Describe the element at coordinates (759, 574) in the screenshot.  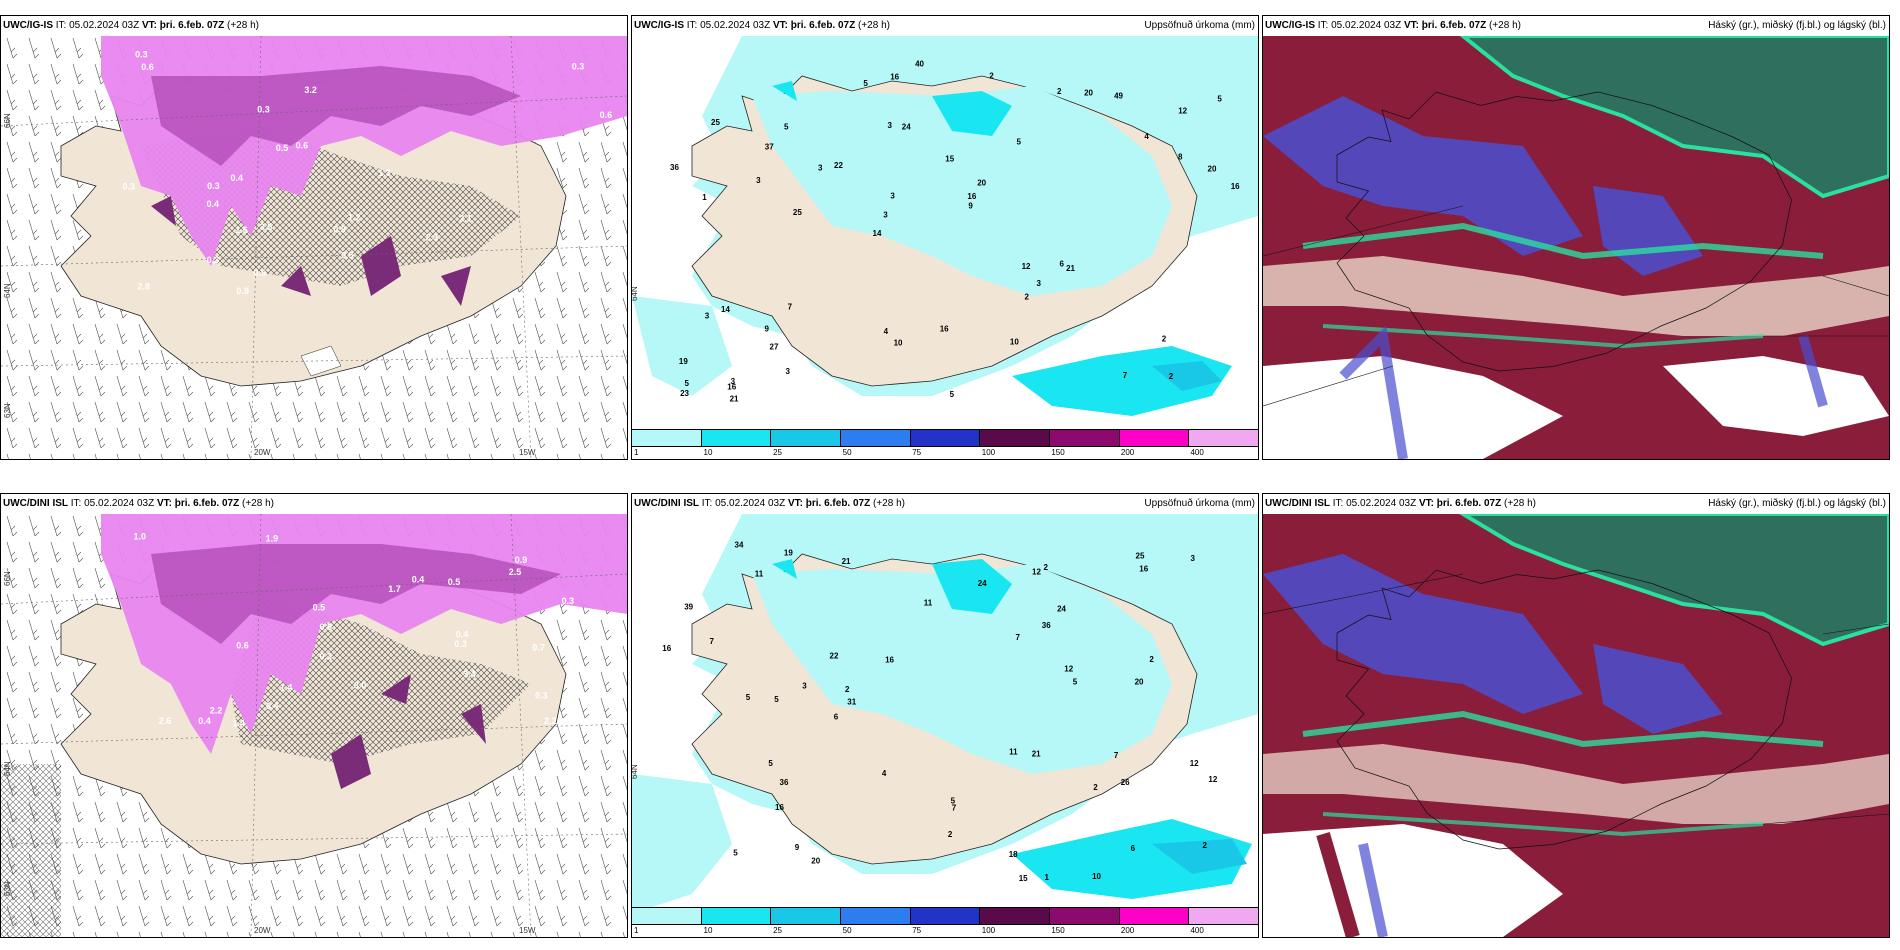
I see `value-label: 11` at that location.